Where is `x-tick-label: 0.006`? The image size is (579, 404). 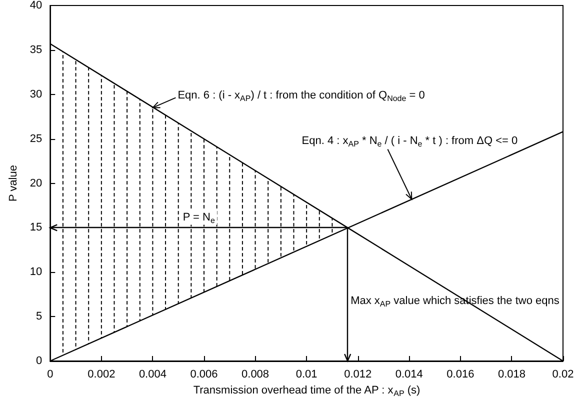 x-tick-label: 0.006 is located at coordinates (204, 374).